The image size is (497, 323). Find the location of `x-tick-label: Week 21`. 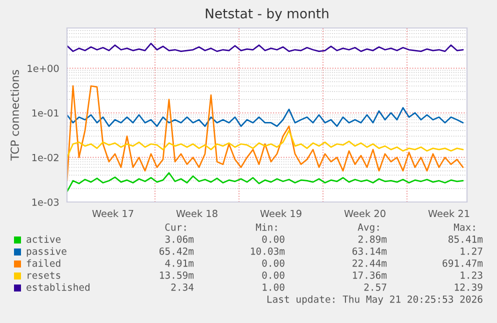

x-tick-label: Week 21 is located at coordinates (449, 214).